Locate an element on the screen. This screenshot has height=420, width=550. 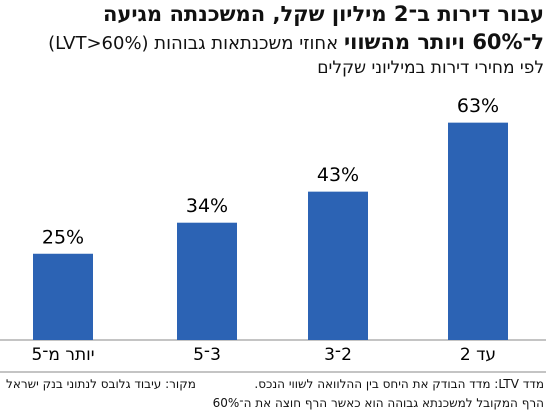
value-label: 63% is located at coordinates (478, 106).